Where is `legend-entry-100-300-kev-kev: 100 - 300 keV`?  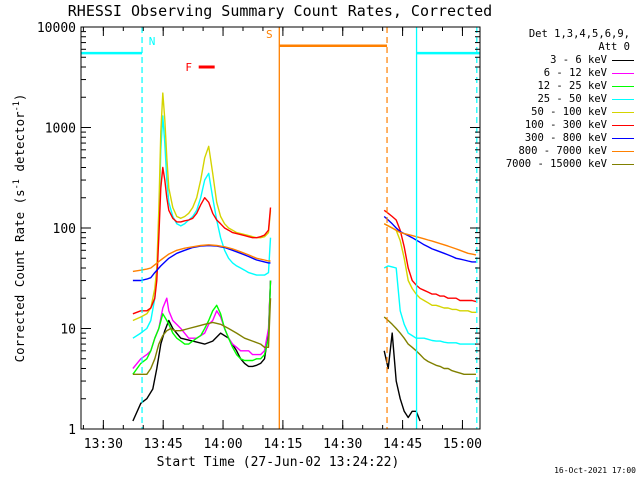 legend-entry-100-300-kev-kev: 100 - 300 keV is located at coordinates (559, 125).